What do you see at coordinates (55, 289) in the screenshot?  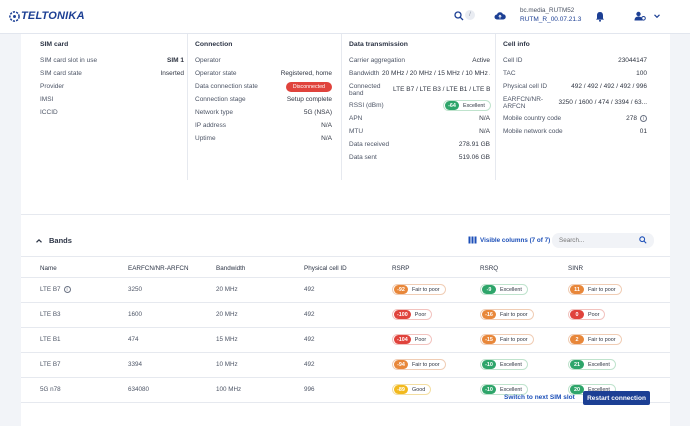 I see `band-name: LTE B7 i` at bounding box center [55, 289].